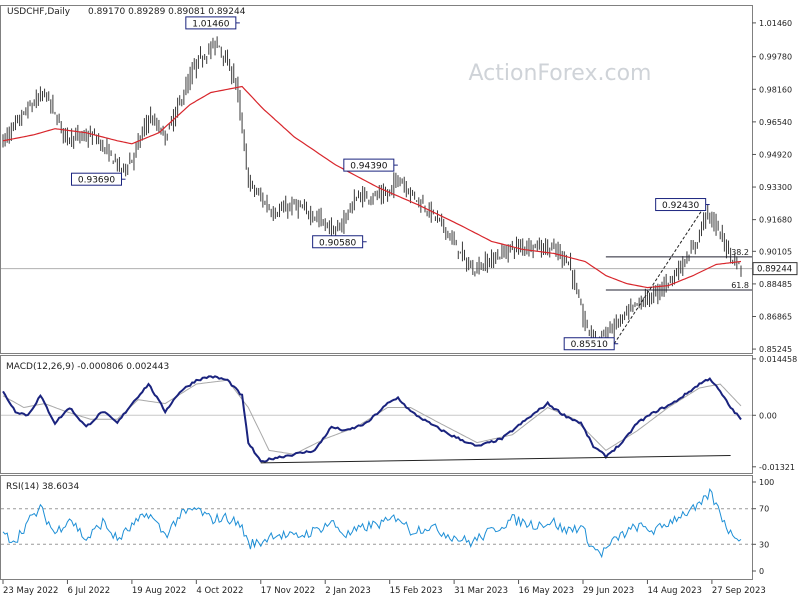 The image size is (800, 604). Describe the element at coordinates (589, 345) in the screenshot. I see `price-label-text: 0.85510` at that location.